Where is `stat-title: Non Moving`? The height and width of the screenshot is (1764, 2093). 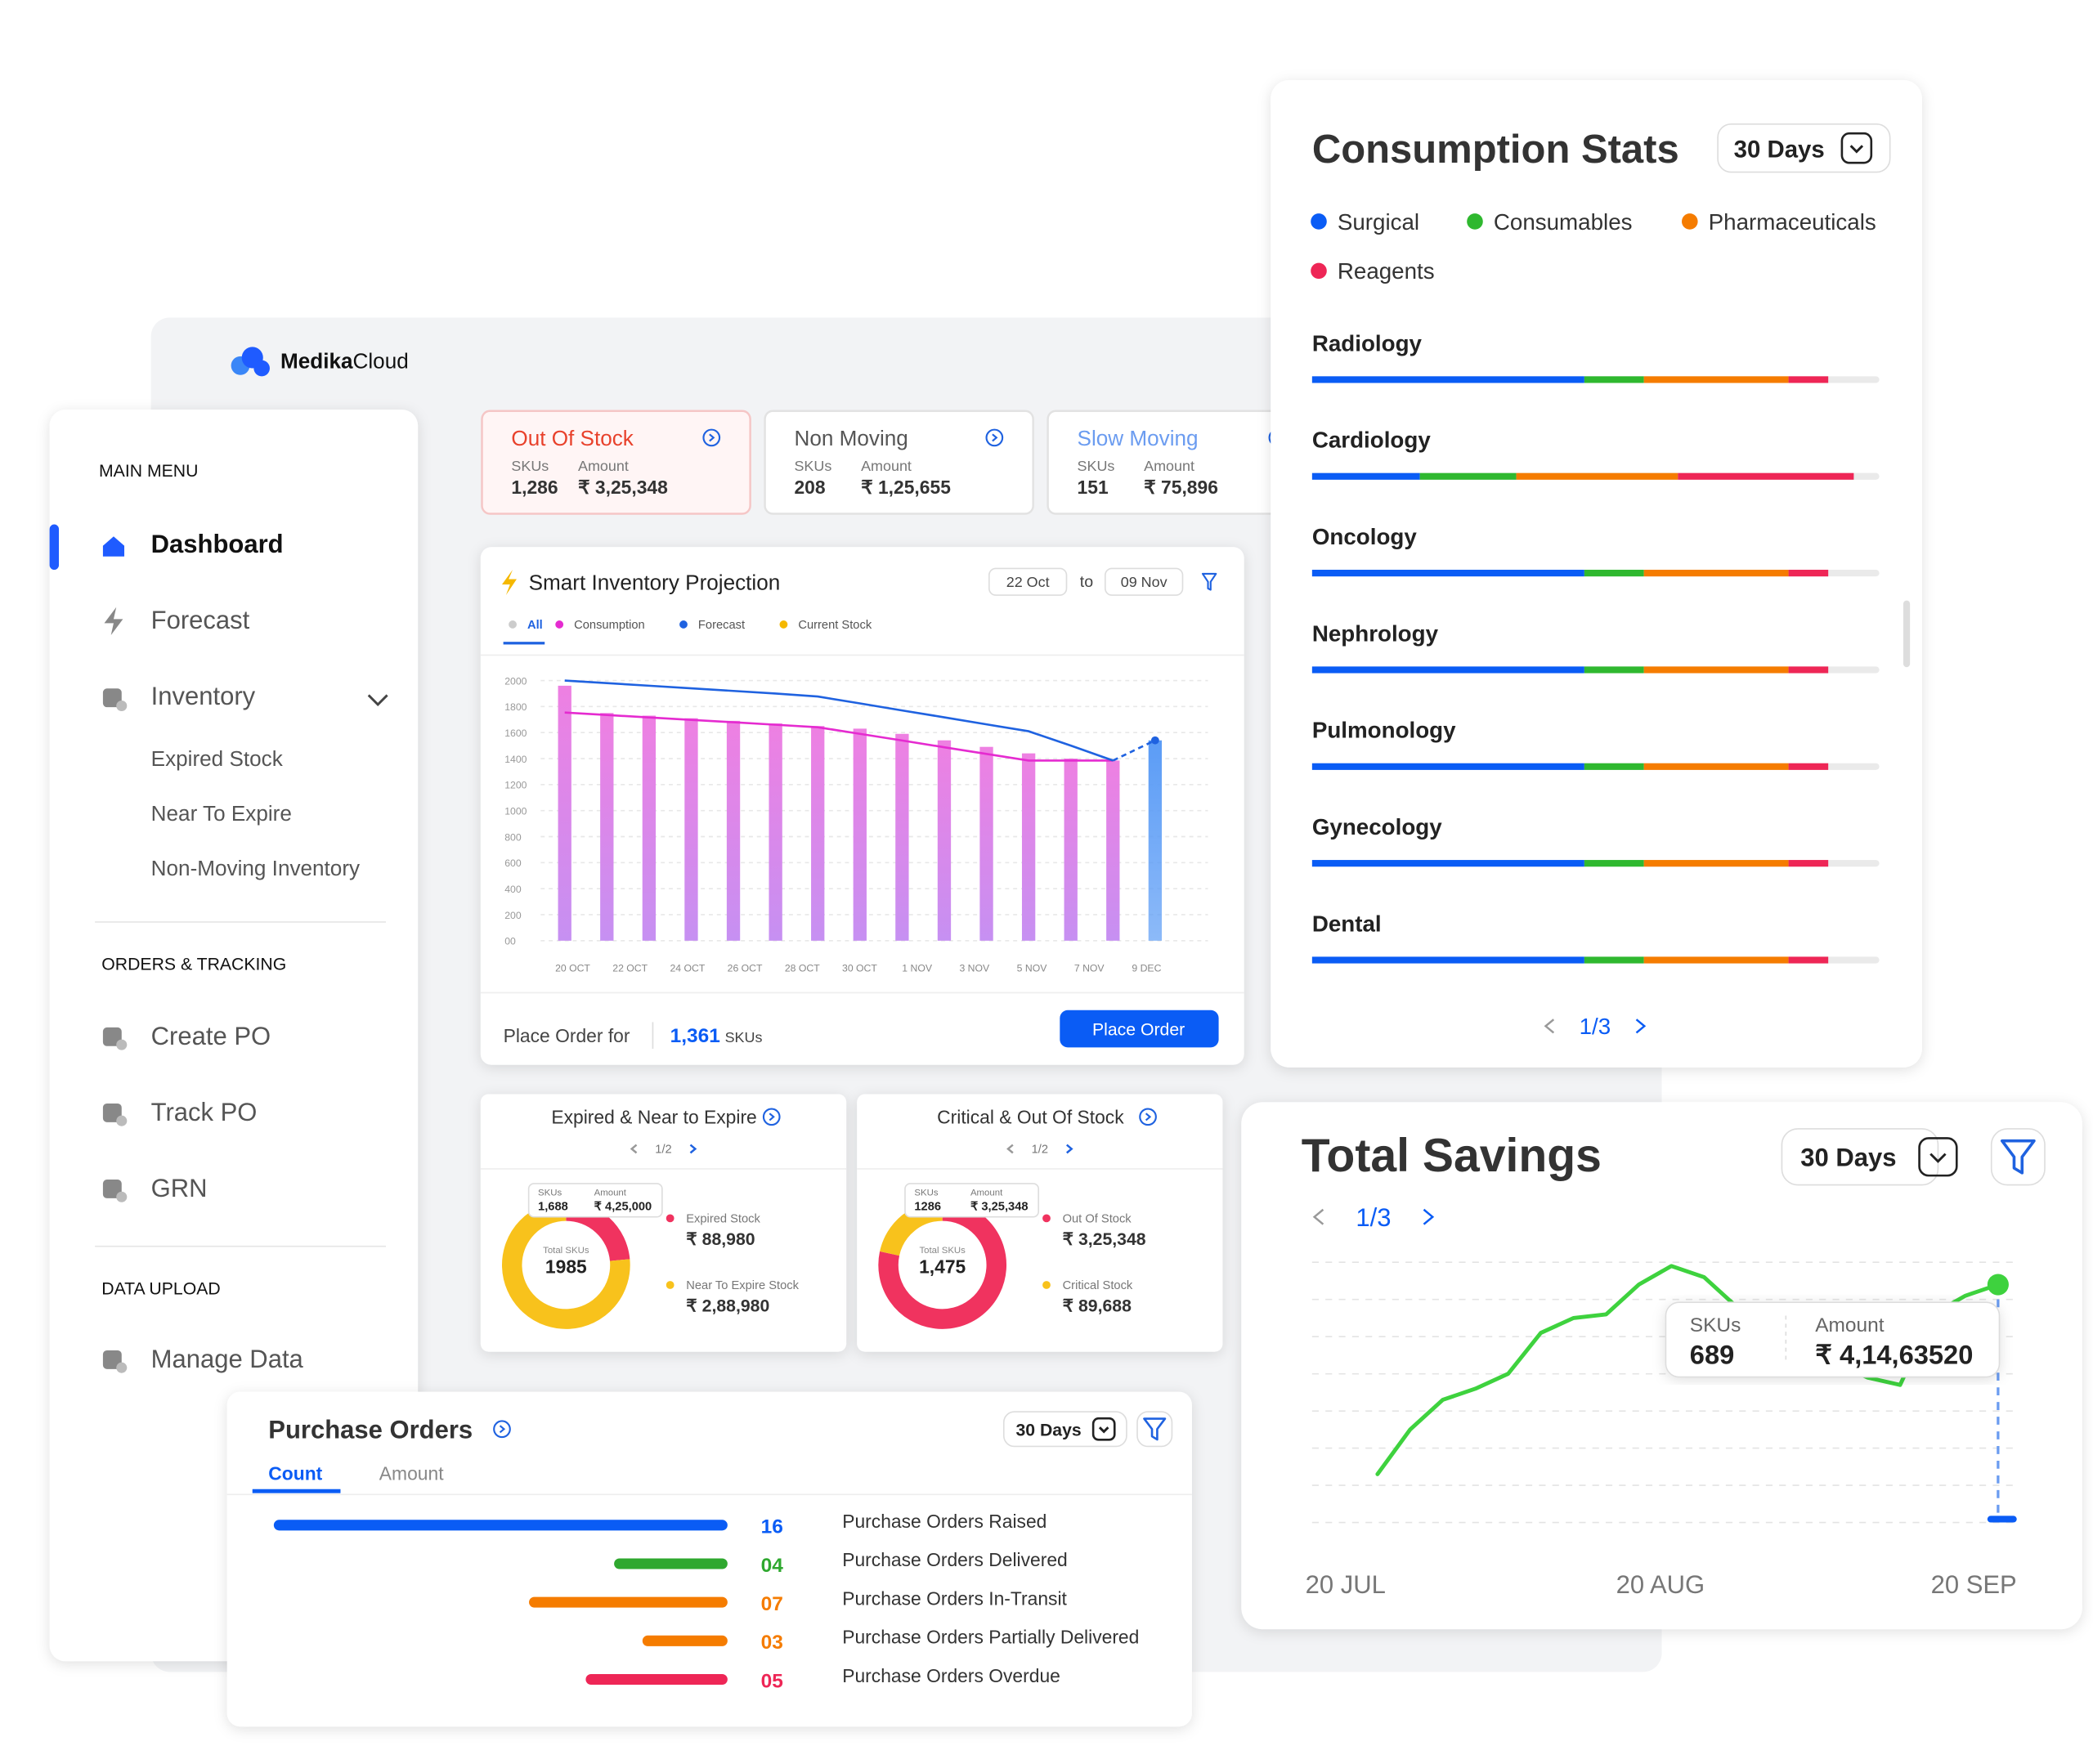
stat-title: Non Moving is located at coordinates (851, 438).